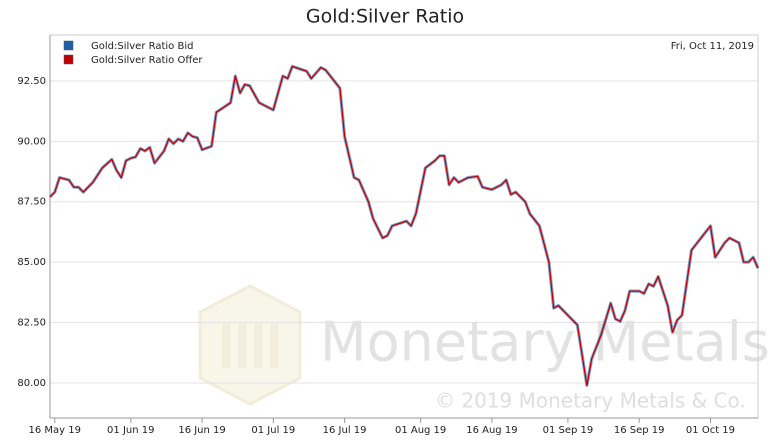 Image resolution: width=770 pixels, height=441 pixels. What do you see at coordinates (31, 262) in the screenshot?
I see `y-tick-label: 85.00` at bounding box center [31, 262].